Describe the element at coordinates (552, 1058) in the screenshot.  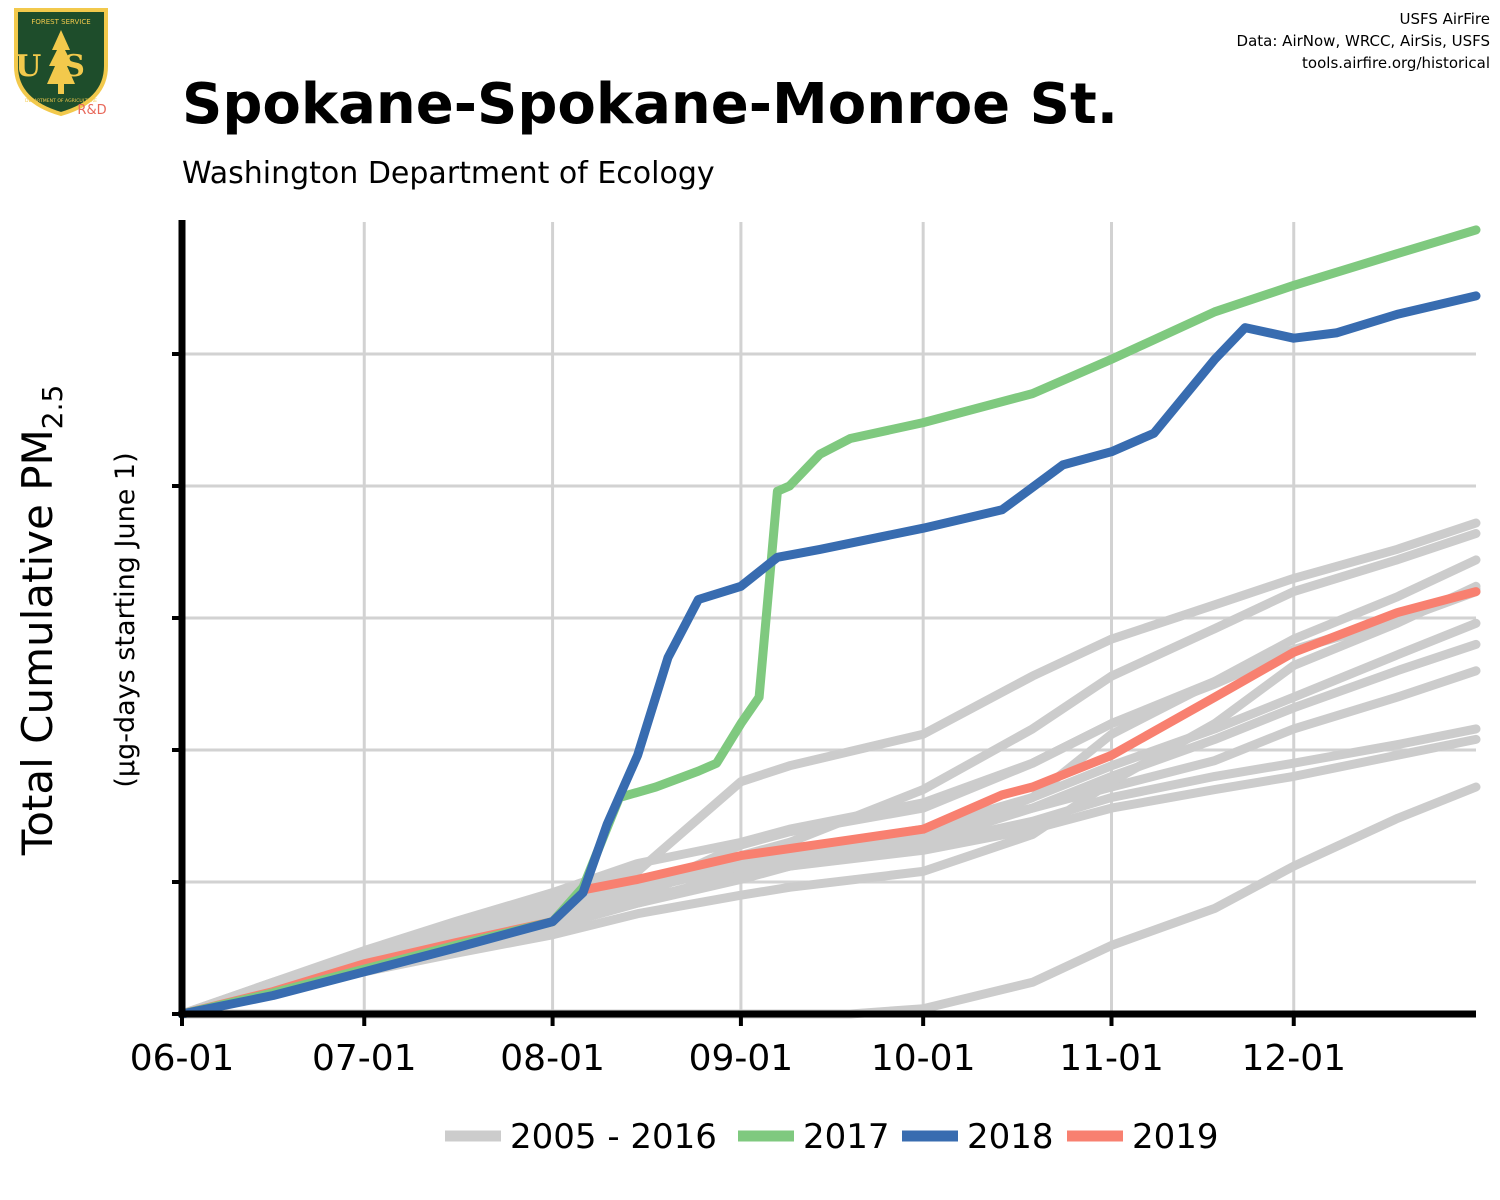
I see `x-tick-label: 08-01` at that location.